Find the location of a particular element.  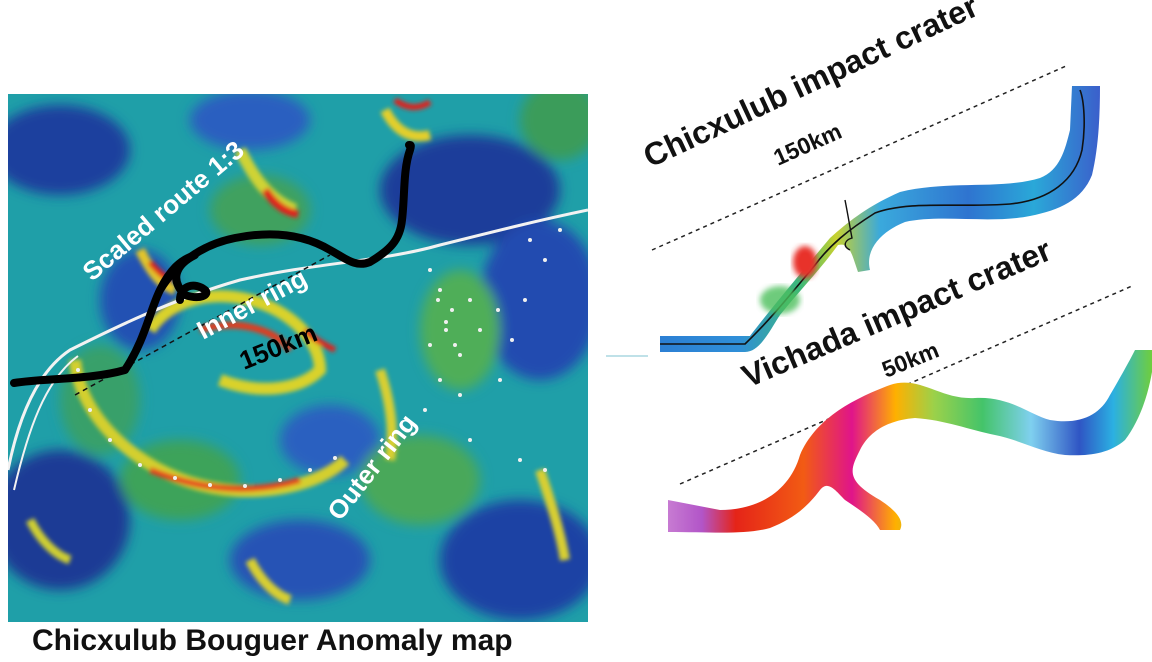

vichada-route-profile is located at coordinates (910, 441).